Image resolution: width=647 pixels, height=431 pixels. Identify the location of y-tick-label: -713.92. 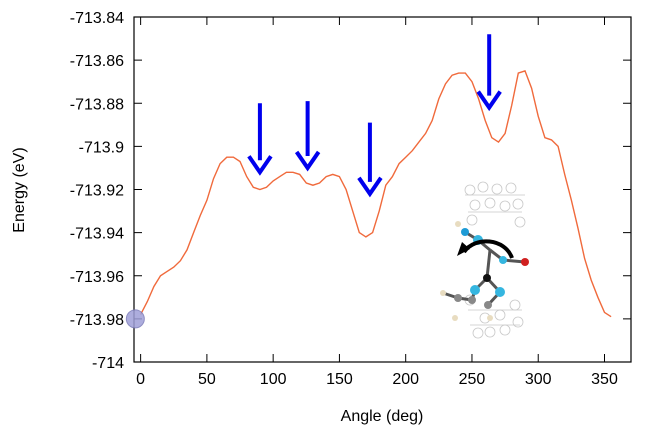
(97, 191).